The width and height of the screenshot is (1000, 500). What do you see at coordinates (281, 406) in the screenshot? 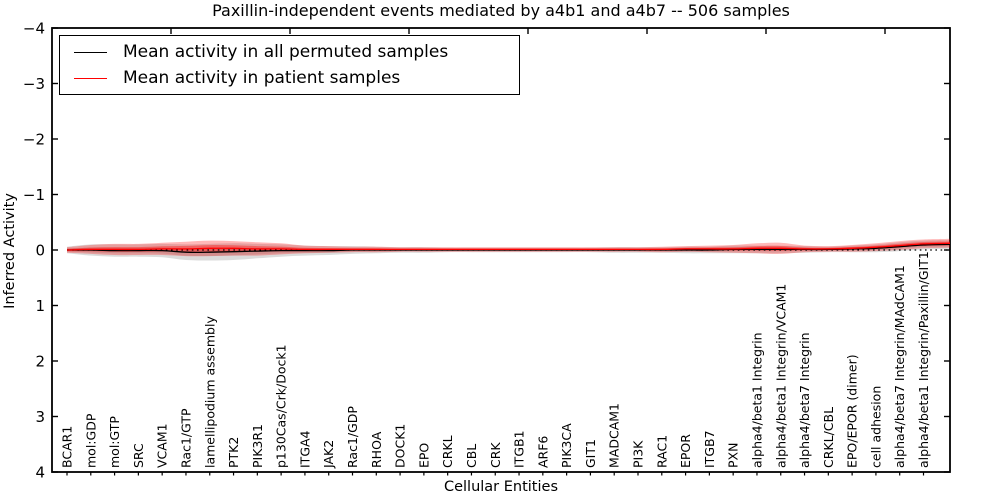
I see `x-tick-label: p130Cas/Crk/Dock1` at bounding box center [281, 406].